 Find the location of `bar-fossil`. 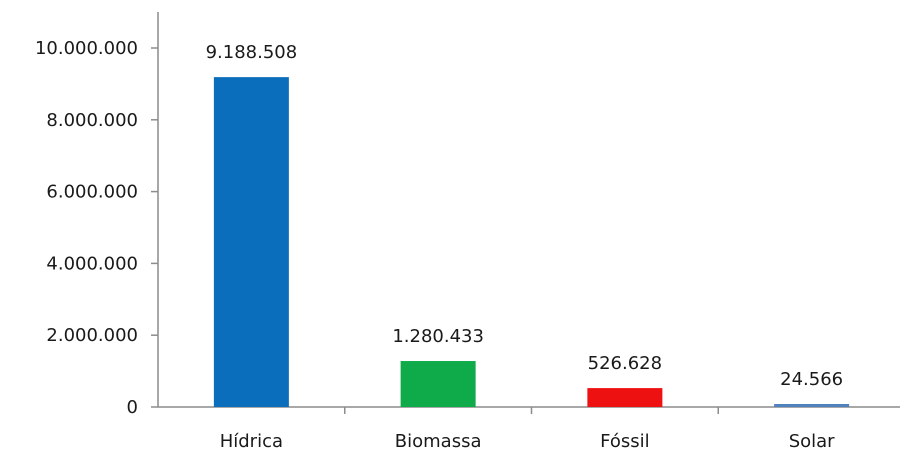

bar-fossil is located at coordinates (625, 397).